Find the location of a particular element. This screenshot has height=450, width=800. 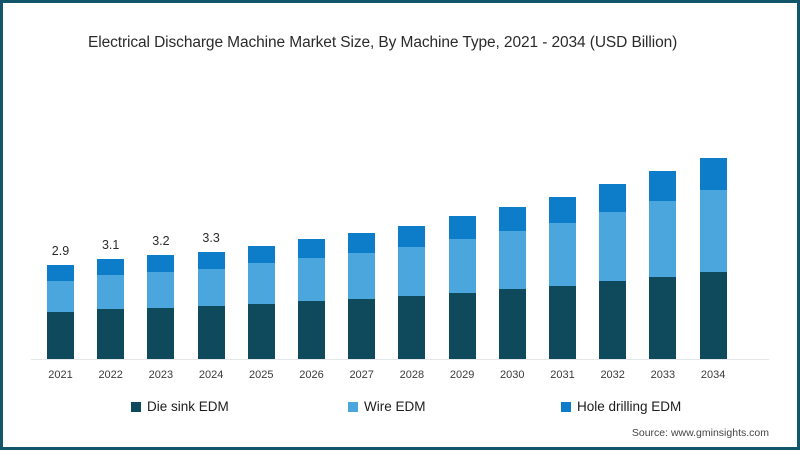

bar-segment-wire-2021 is located at coordinates (60, 296).